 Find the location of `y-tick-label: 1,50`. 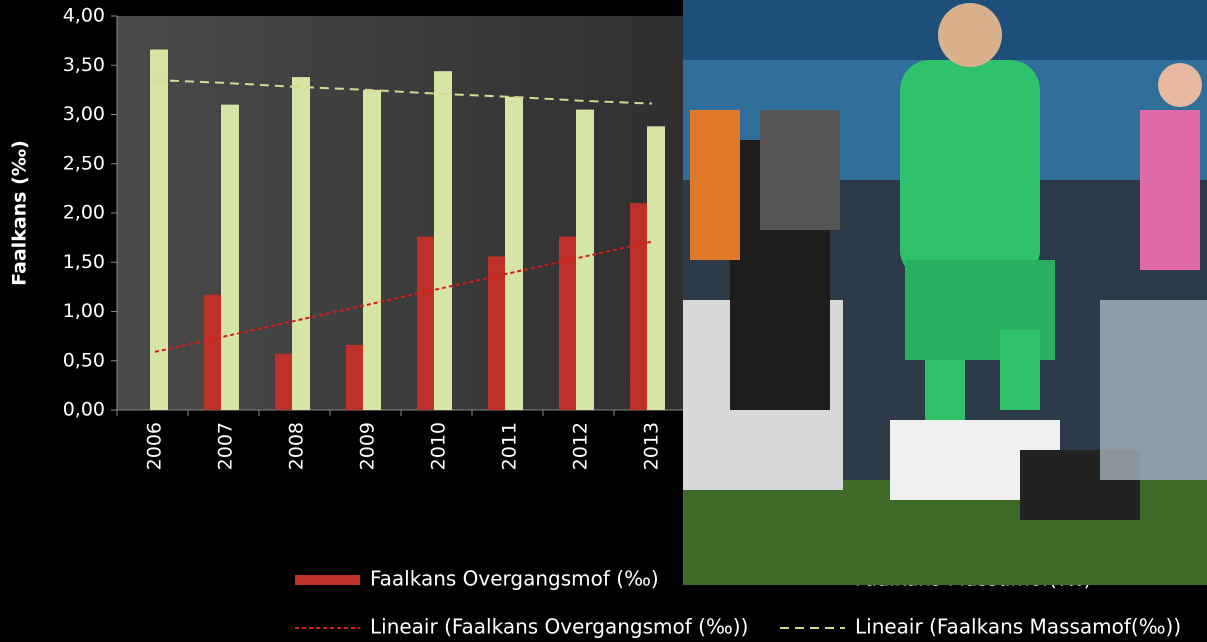

y-tick-label: 1,50 is located at coordinates (84, 262).